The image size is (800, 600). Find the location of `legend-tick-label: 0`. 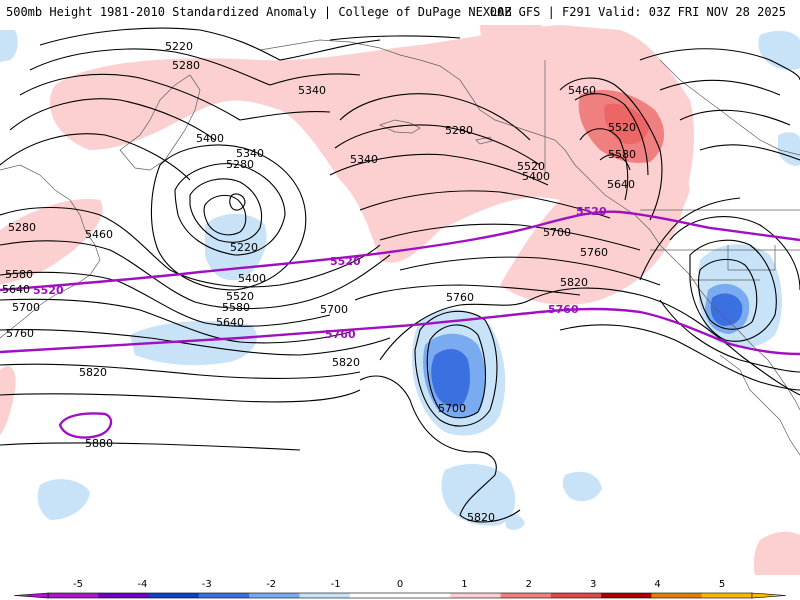

legend-tick-label: 0 is located at coordinates (400, 584).